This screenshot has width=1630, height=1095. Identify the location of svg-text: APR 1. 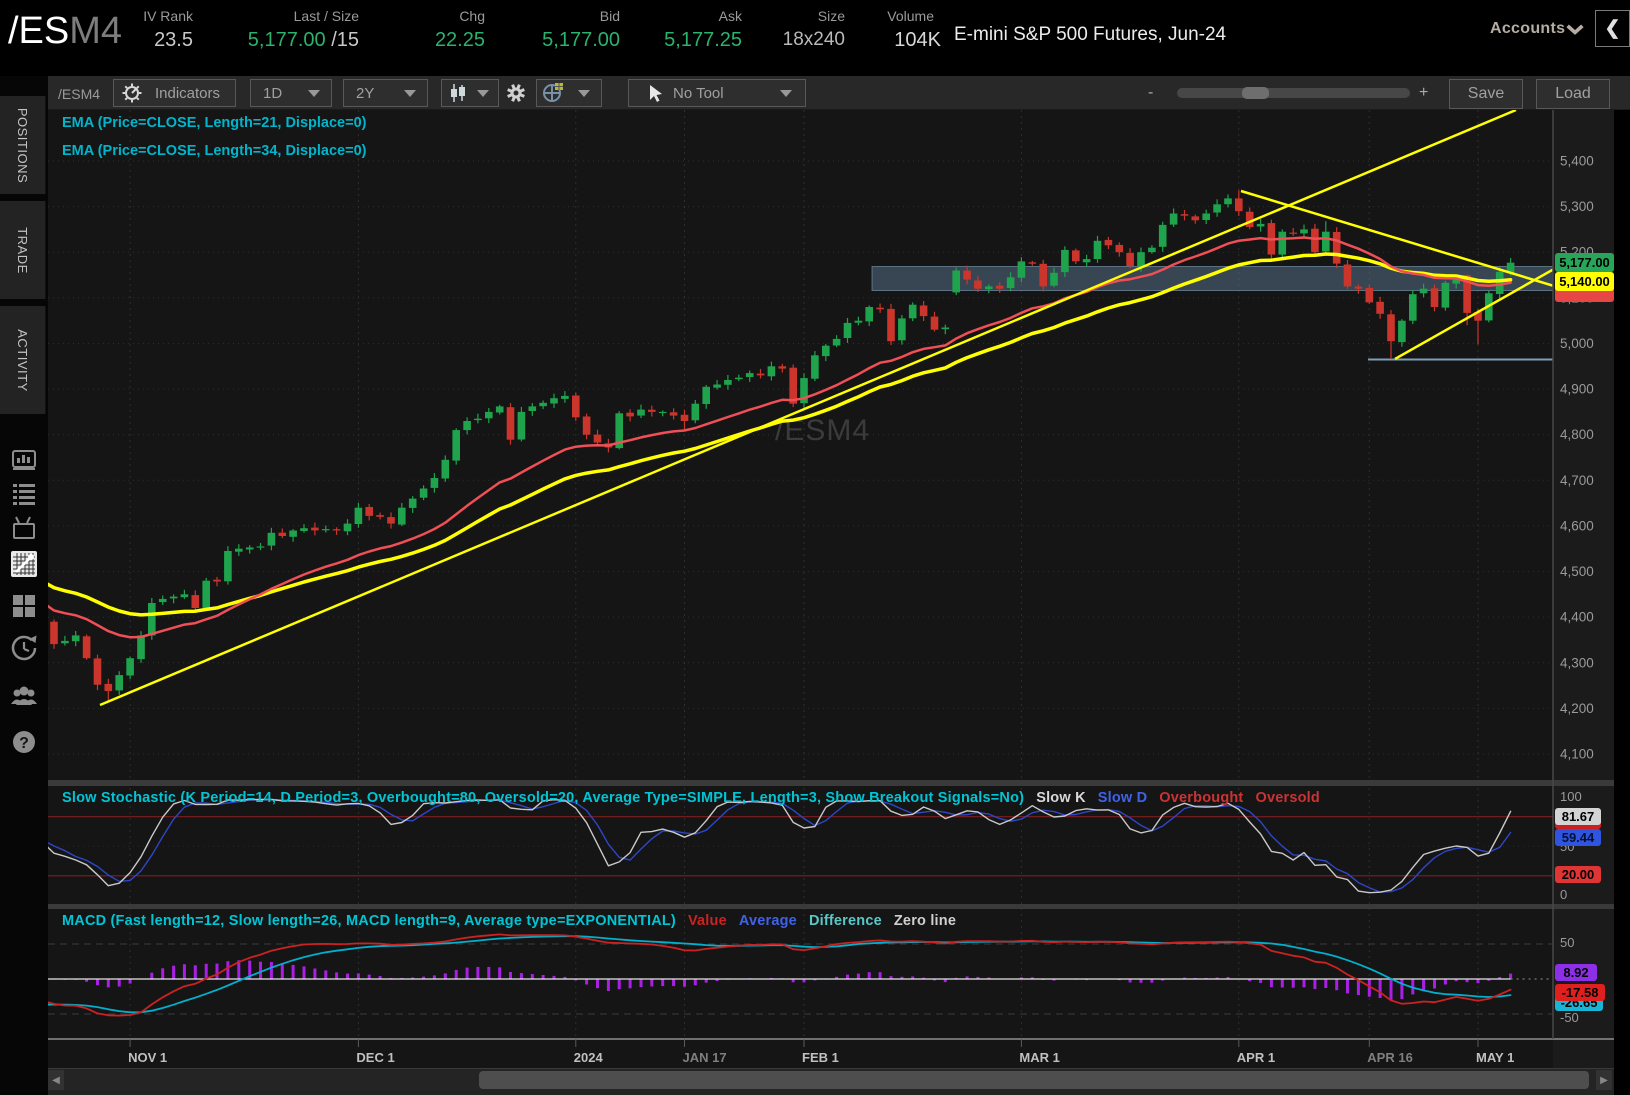
(1256, 1057).